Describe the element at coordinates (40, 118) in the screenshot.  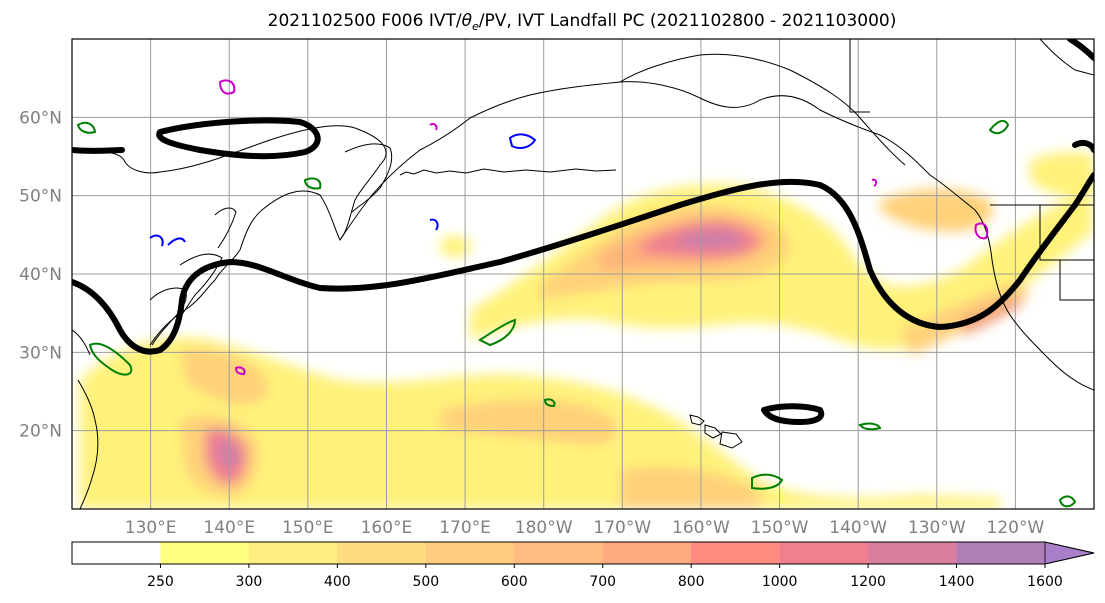
I see `latitude-label: 60°N` at that location.